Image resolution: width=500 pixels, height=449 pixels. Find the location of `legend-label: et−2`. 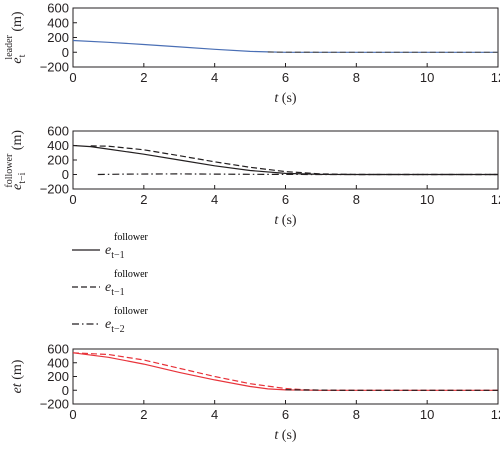

legend-label: et−2 is located at coordinates (115, 326).